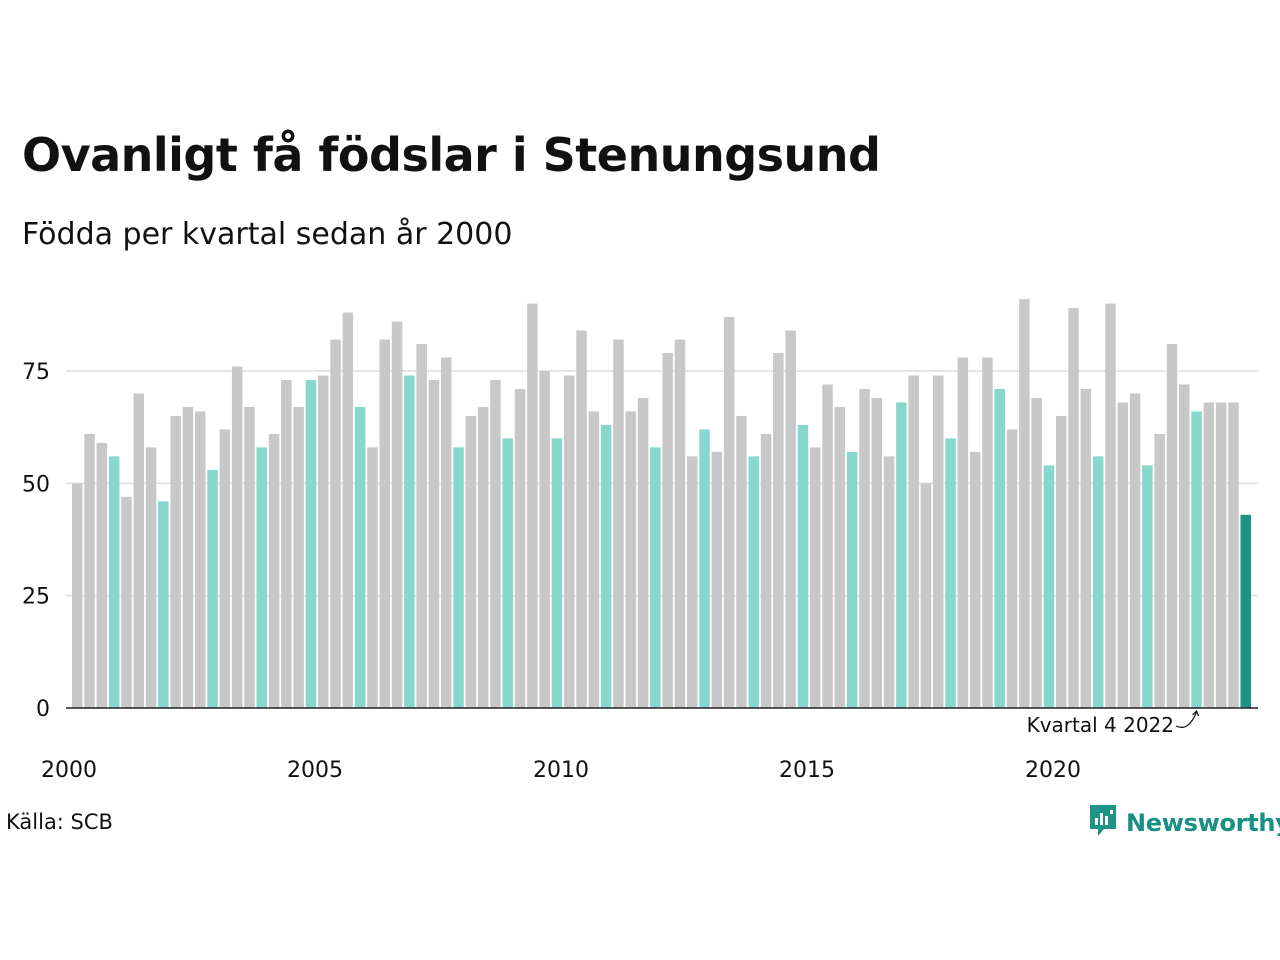 This screenshot has height=960, width=1280. I want to click on x-tick-label: 2010, so click(561, 770).